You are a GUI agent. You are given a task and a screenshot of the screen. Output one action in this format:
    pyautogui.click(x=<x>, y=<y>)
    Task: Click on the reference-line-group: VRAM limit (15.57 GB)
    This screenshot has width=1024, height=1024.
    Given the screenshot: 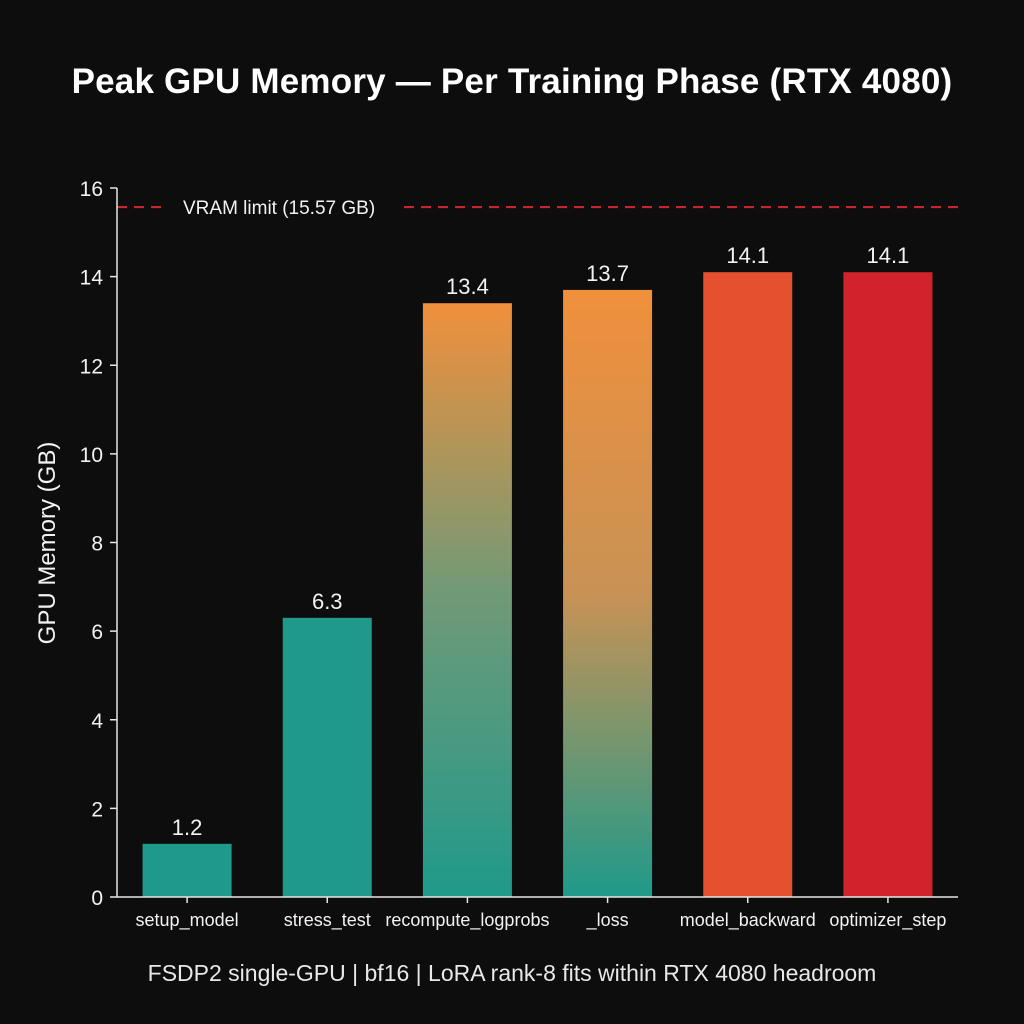 What is the action you would take?
    pyautogui.click(x=537, y=208)
    